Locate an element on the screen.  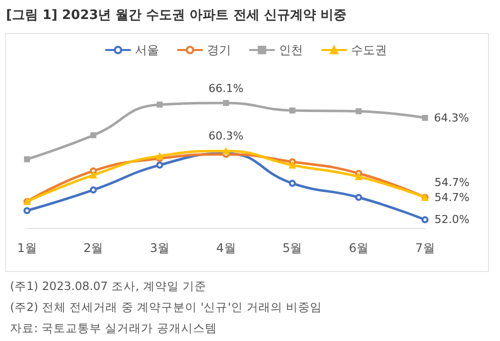
x-tick-label: 4월 is located at coordinates (226, 248).